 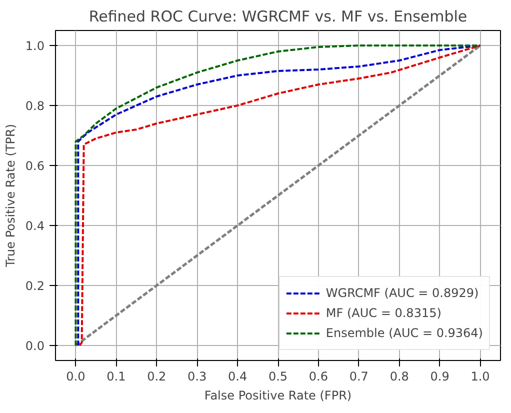 What do you see at coordinates (440, 377) in the screenshot?
I see `x-tick-label: 0.9` at bounding box center [440, 377].